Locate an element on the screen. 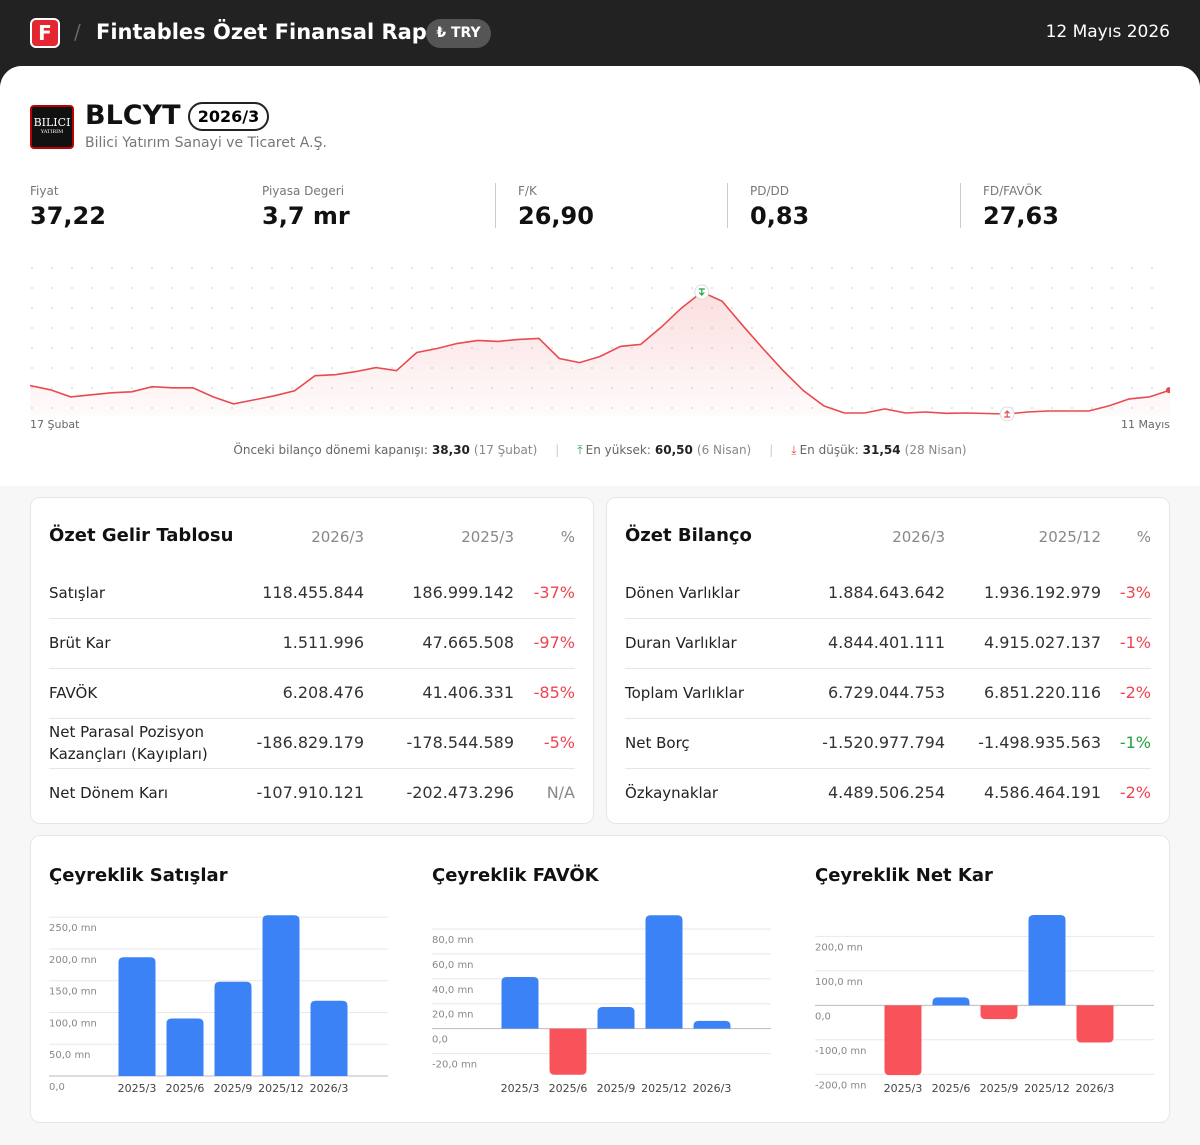 The image size is (1200, 1145). cell: -97% is located at coordinates (554, 642).